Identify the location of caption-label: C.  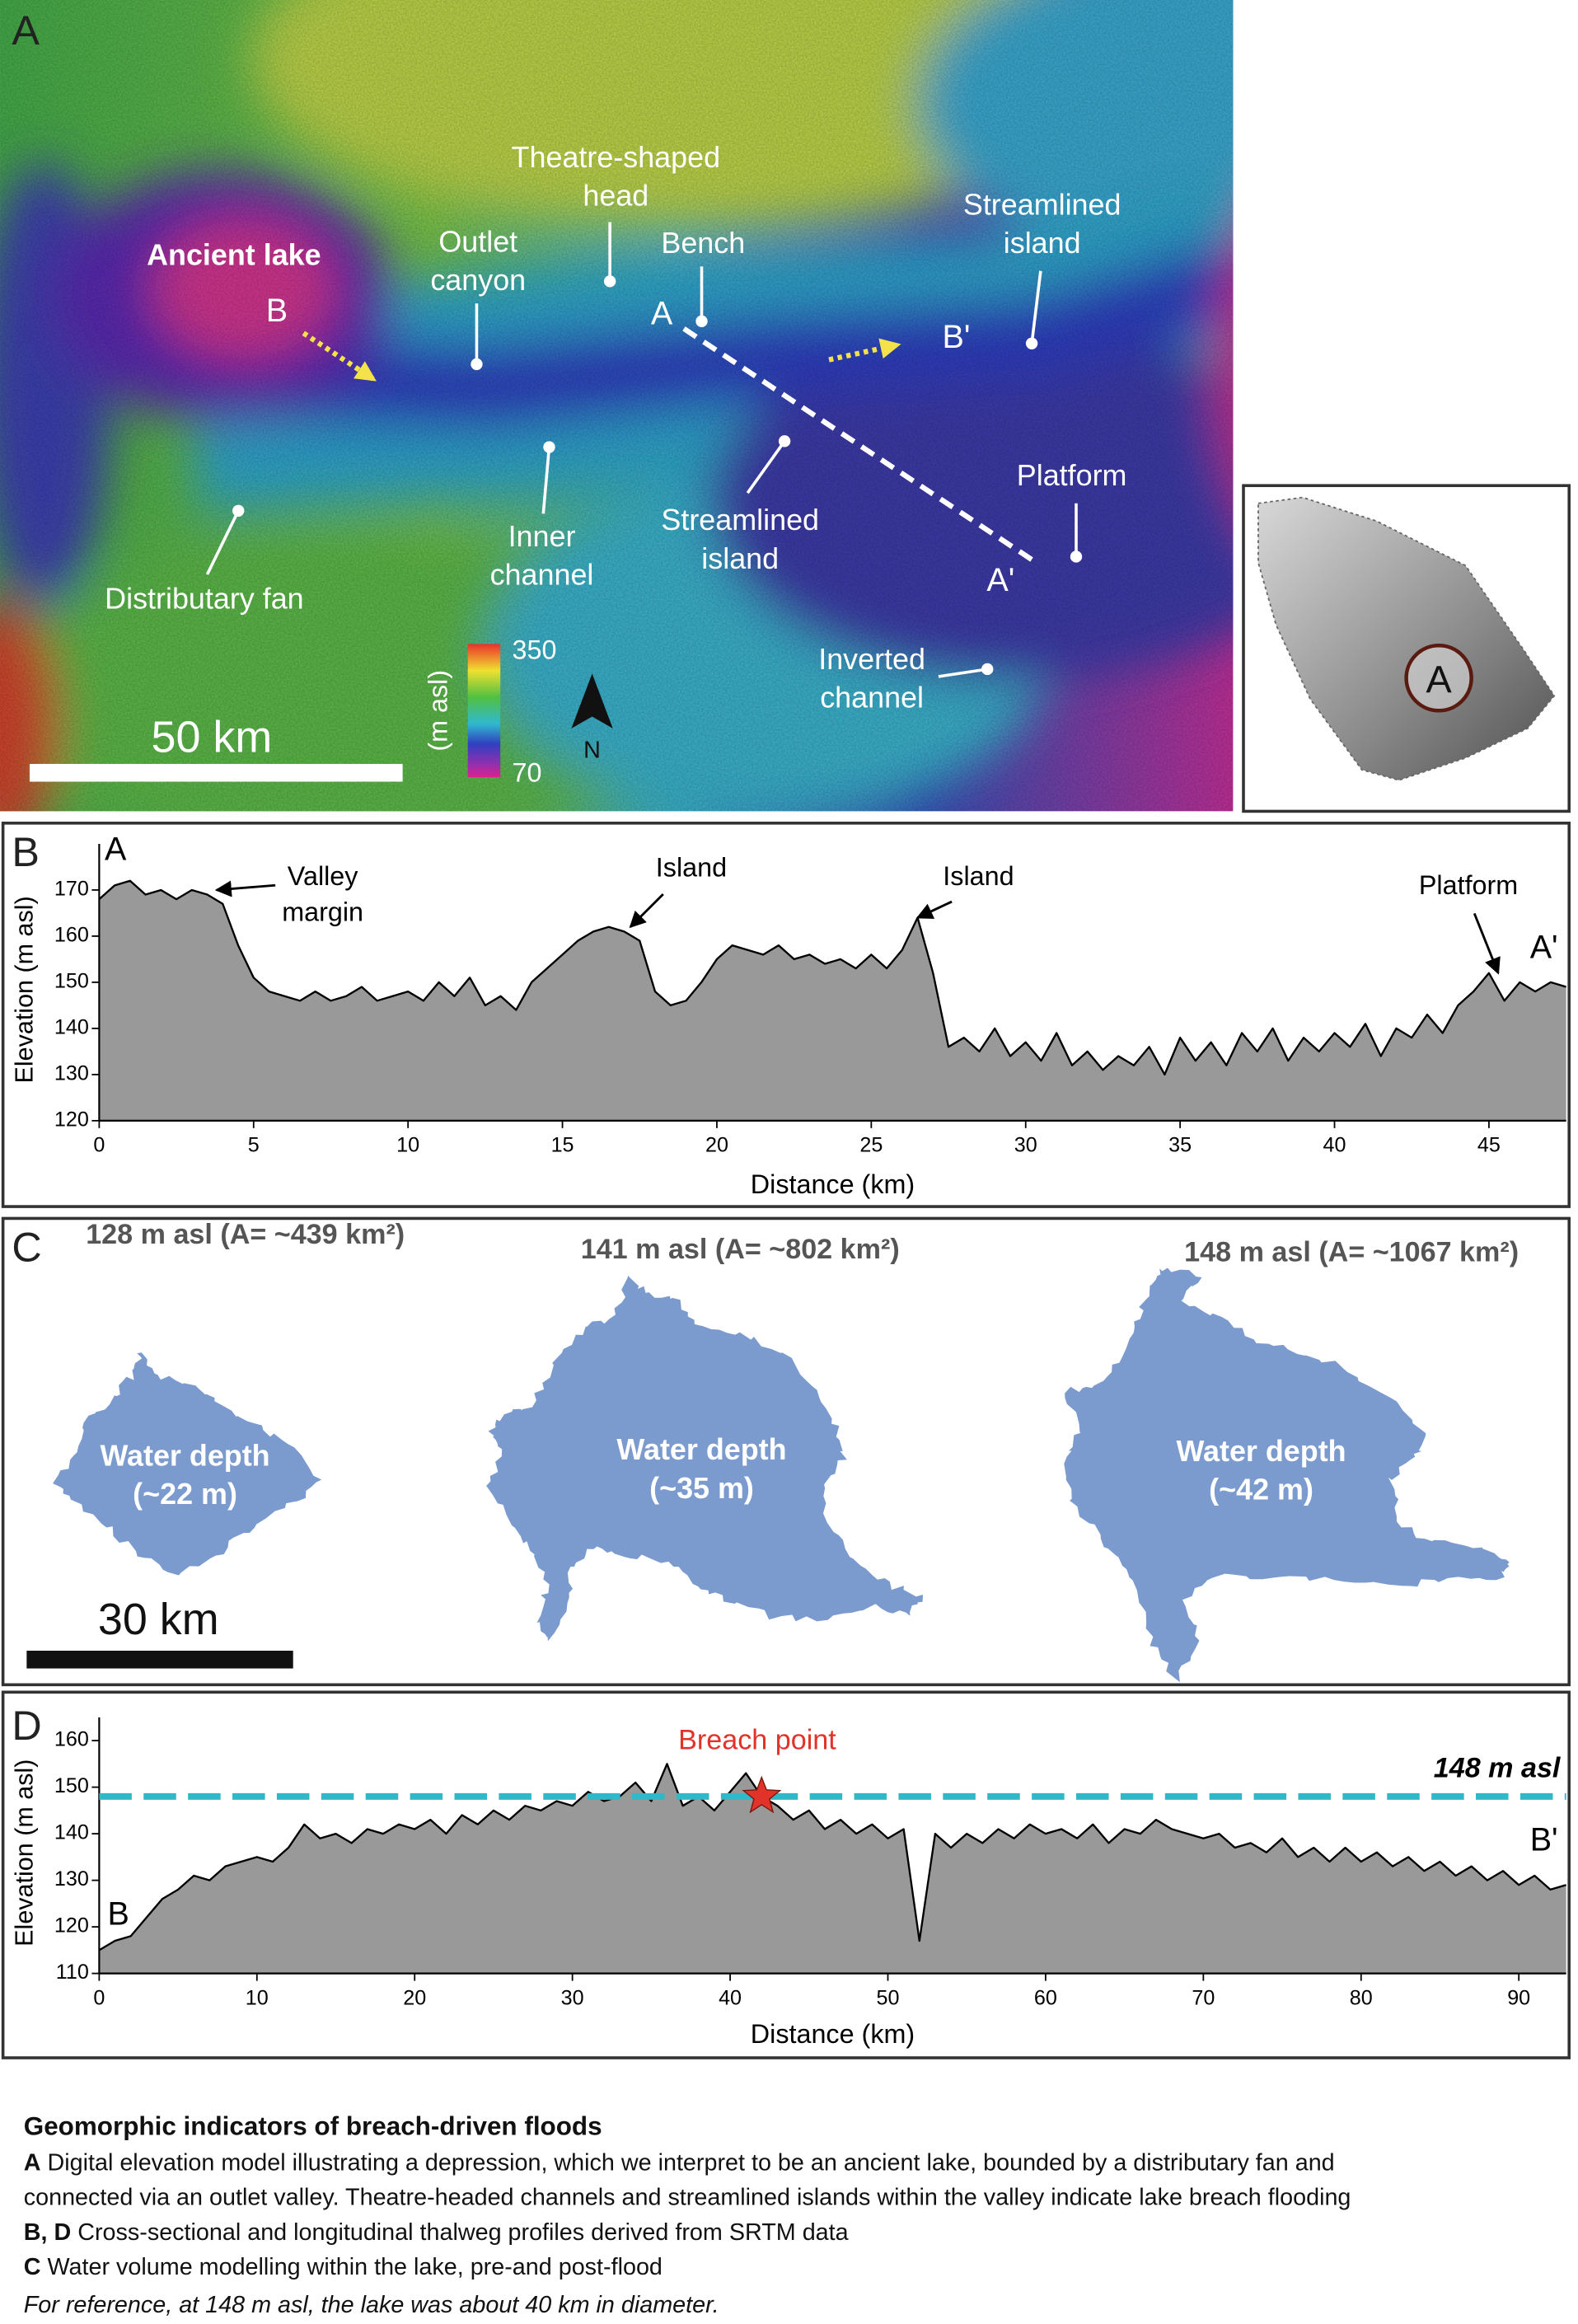
(32, 2267).